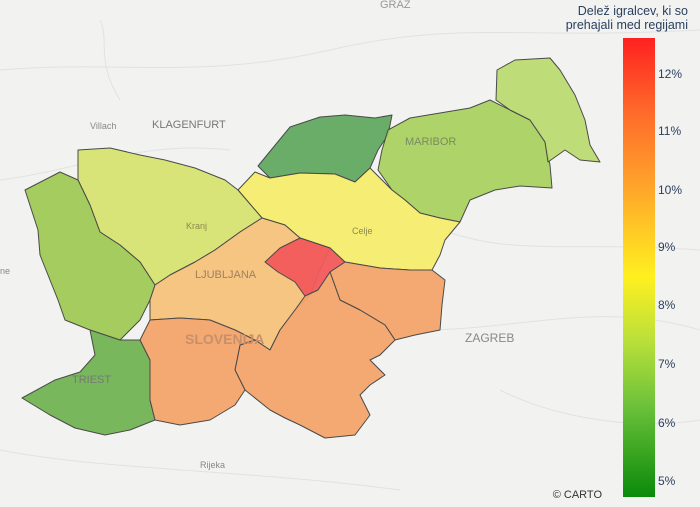  Describe the element at coordinates (667, 364) in the screenshot. I see `colorbar-tick: 7%` at that location.